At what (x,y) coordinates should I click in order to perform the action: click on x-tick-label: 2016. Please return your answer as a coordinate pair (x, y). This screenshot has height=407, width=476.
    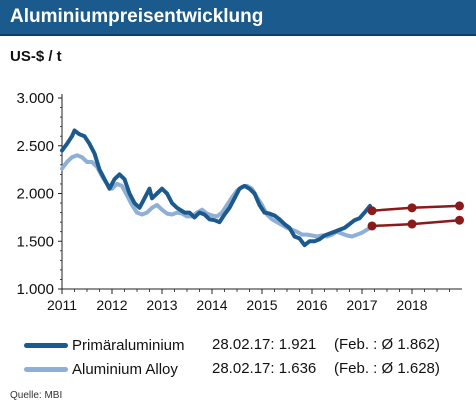
    Looking at the image, I should click on (311, 305).